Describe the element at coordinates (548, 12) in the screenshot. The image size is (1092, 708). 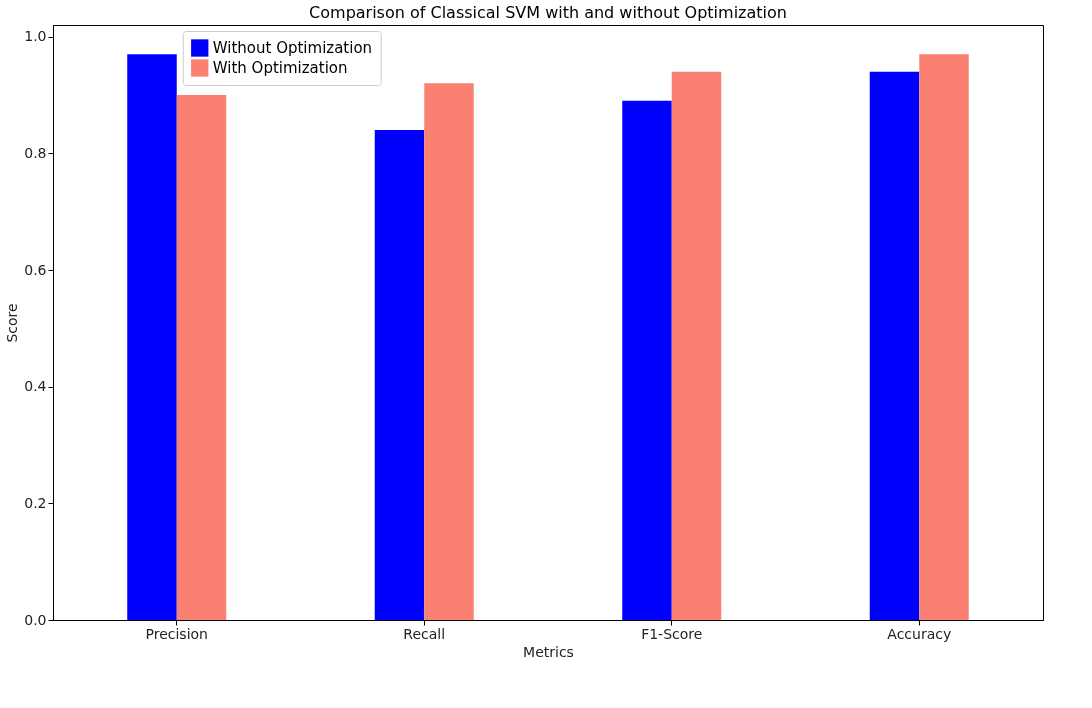
I see `chart-title: Comparison of Classical SVM with and without Optimization` at that location.